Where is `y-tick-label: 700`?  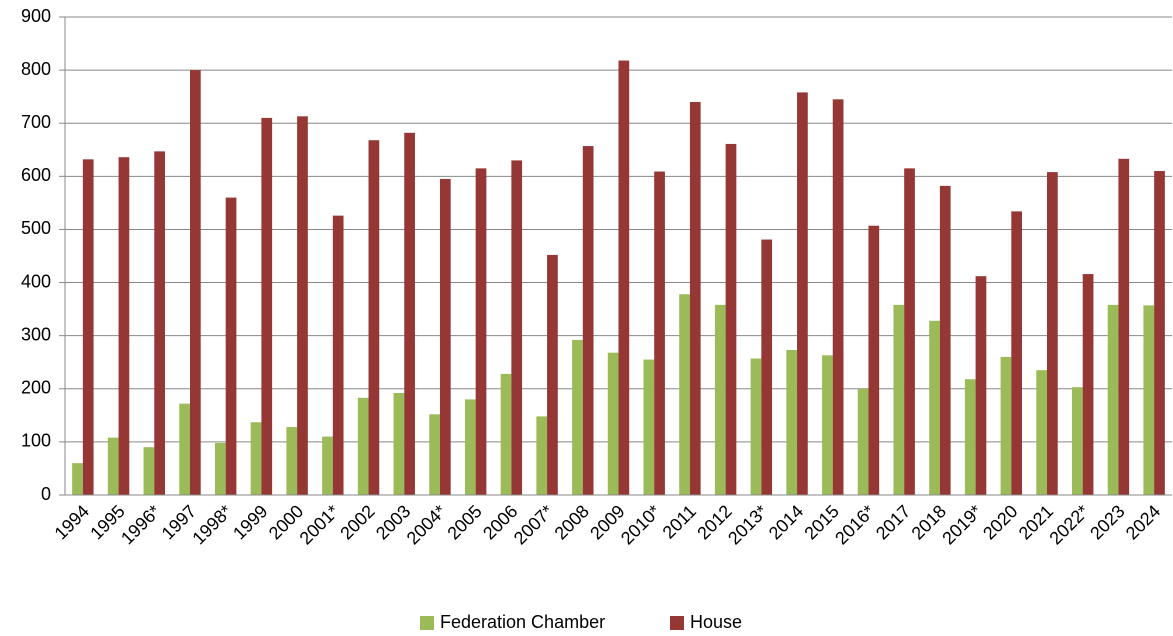 y-tick-label: 700 is located at coordinates (36, 122).